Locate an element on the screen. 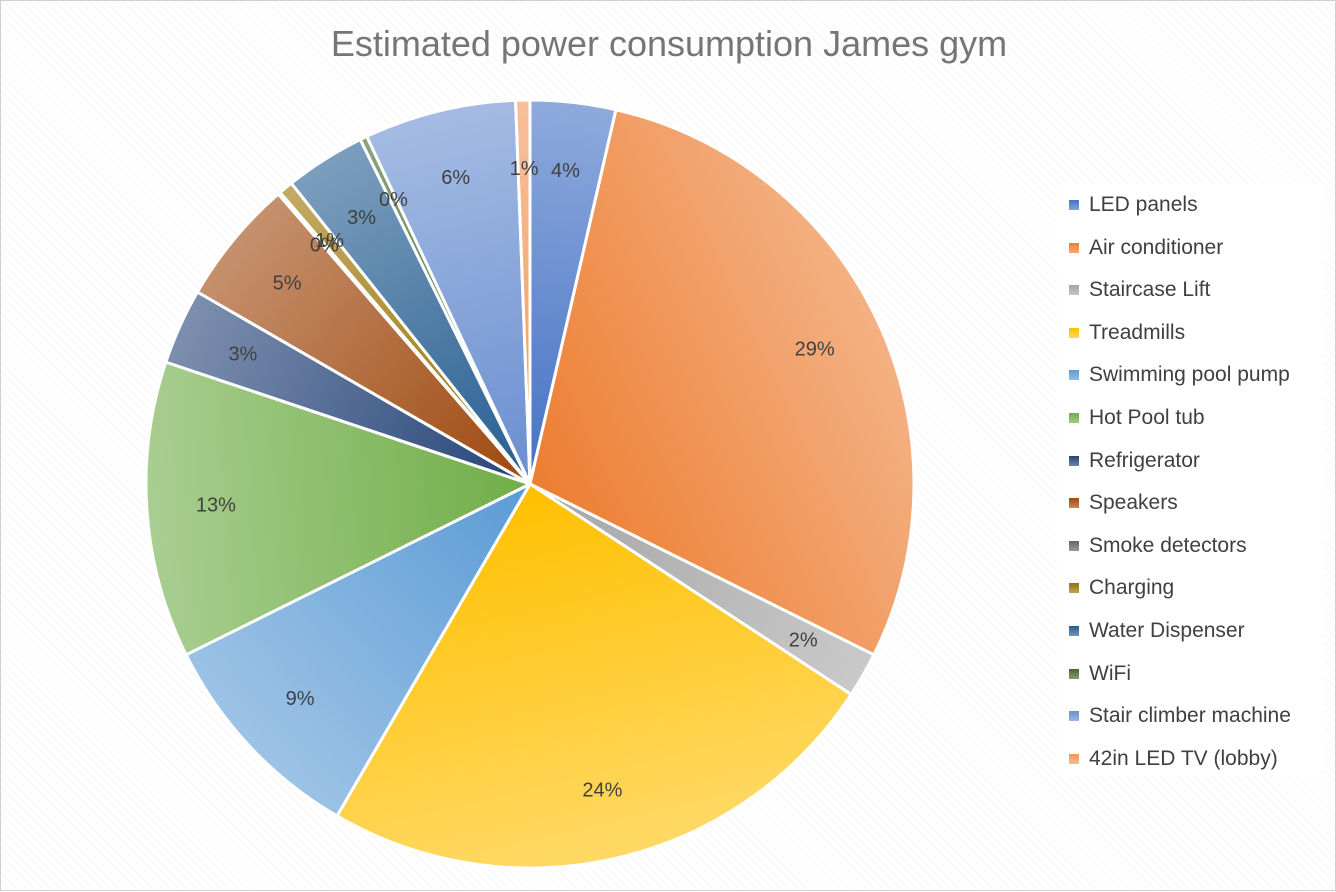  data-label-hot-pool-tub: 13% is located at coordinates (216, 506).